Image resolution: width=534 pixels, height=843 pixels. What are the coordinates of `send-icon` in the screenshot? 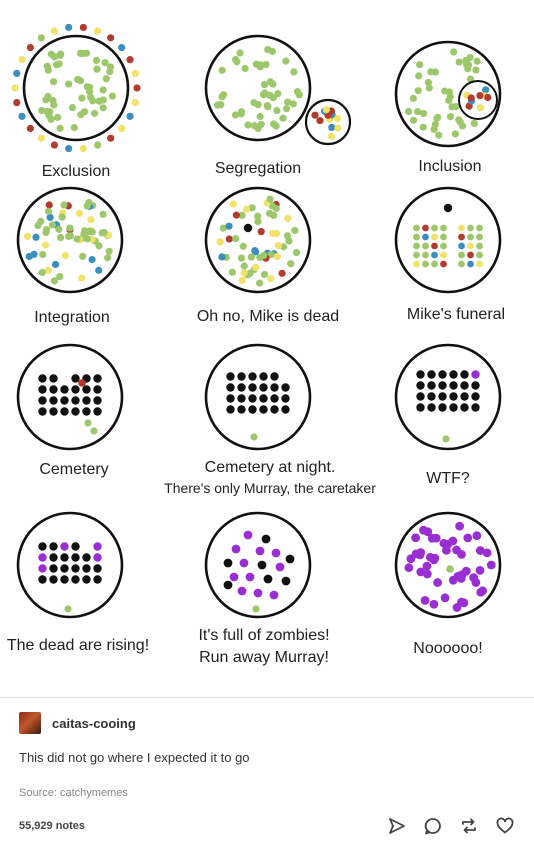 It's located at (397, 826).